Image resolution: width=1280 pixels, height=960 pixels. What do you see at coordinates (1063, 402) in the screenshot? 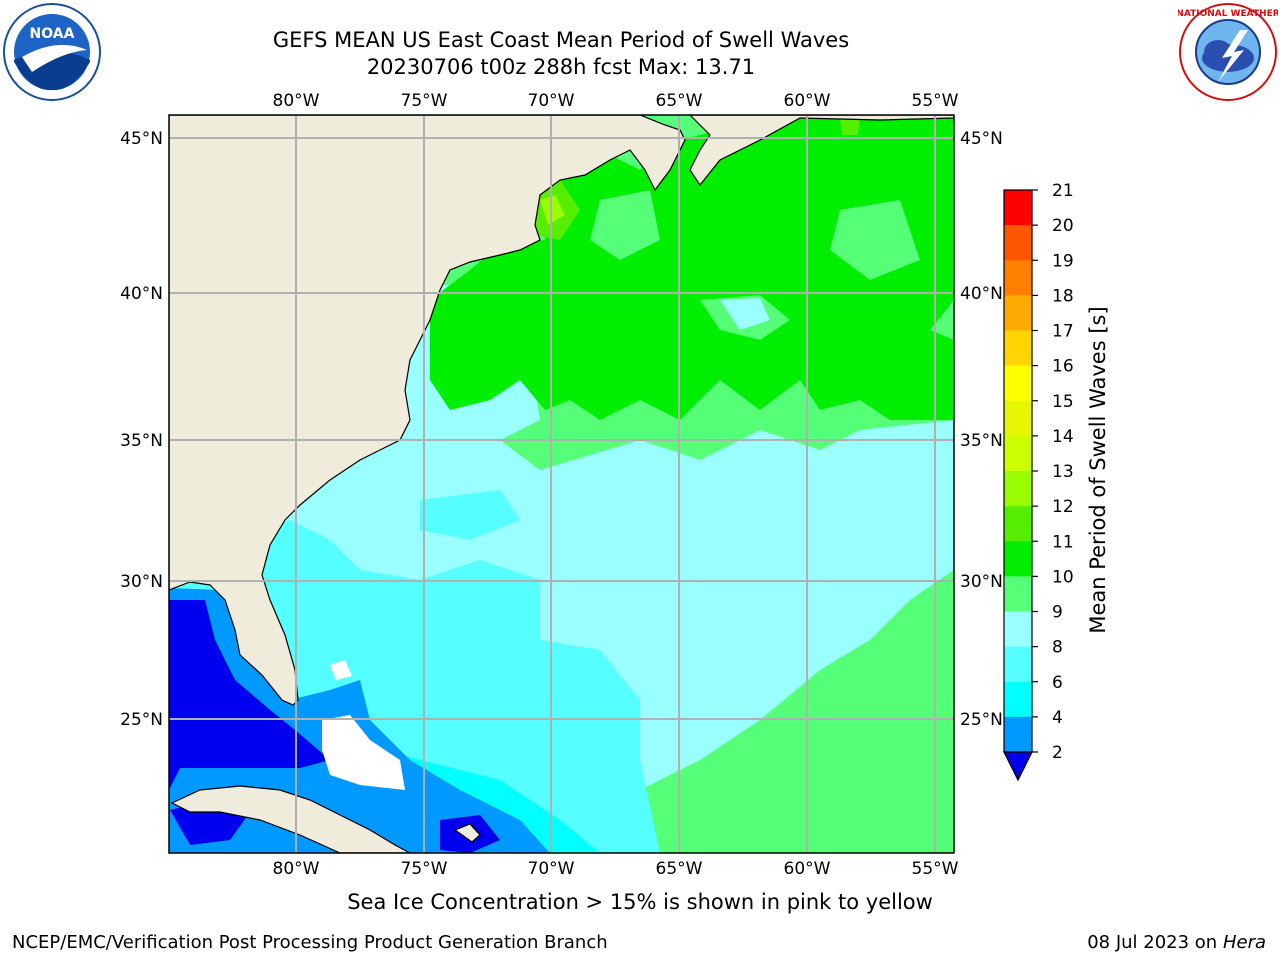
I see `colorbar-tick-label: 15` at bounding box center [1063, 402].